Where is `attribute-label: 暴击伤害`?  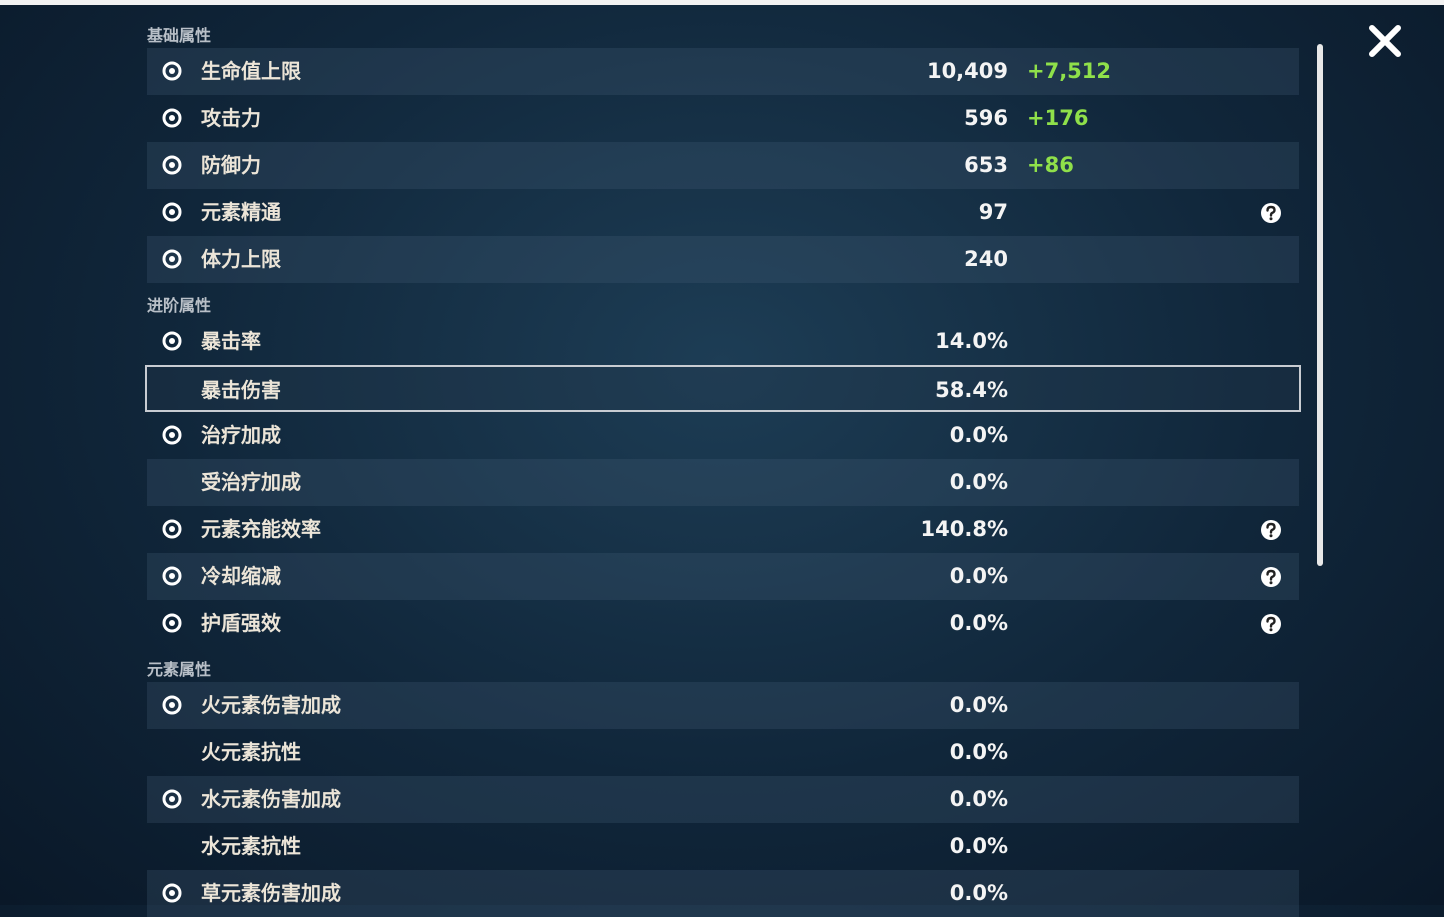 attribute-label: 暴击伤害 is located at coordinates (241, 390).